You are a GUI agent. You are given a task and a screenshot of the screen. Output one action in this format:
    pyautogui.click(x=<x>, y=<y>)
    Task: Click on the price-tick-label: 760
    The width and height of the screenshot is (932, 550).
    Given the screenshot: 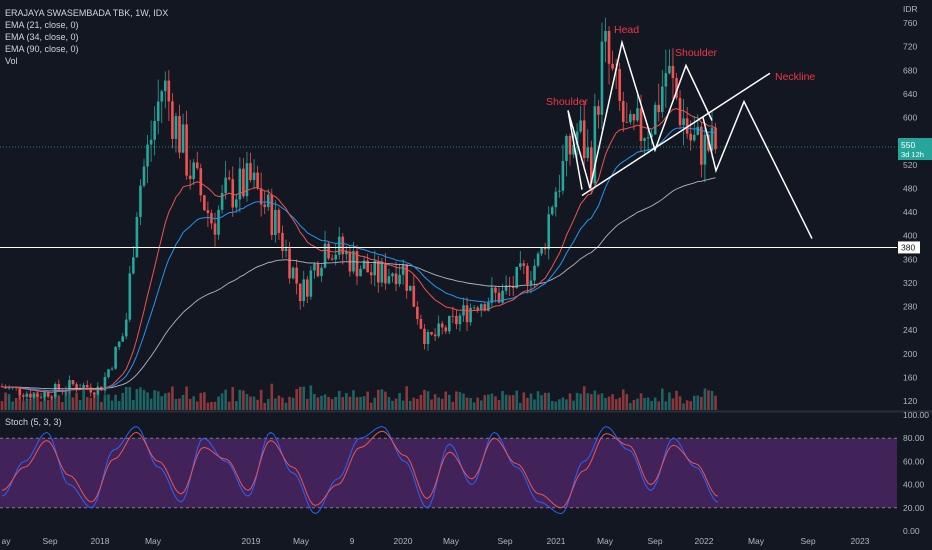 What is the action you would take?
    pyautogui.click(x=910, y=23)
    